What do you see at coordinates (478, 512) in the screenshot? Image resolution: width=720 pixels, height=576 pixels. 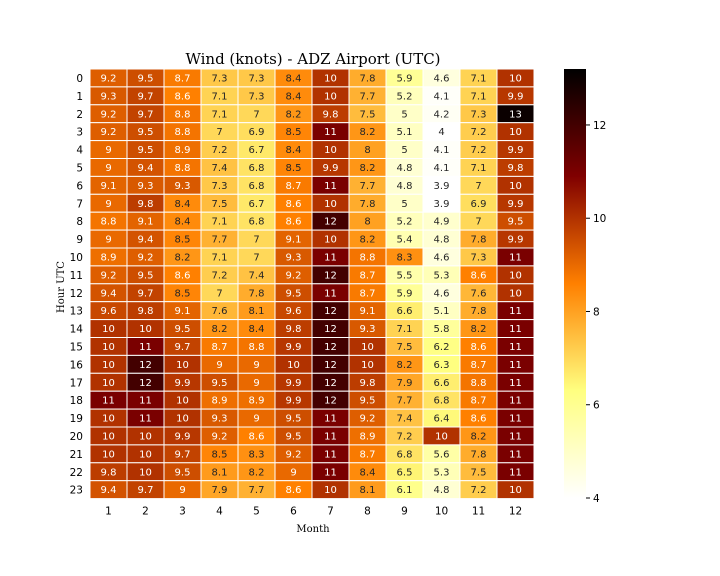 I see `x-tick-label: 11` at bounding box center [478, 512].